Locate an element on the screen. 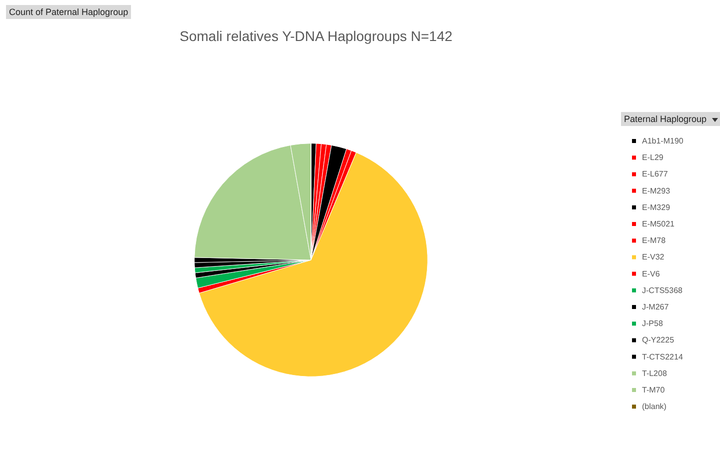 The height and width of the screenshot is (476, 720). text: Count of Paternal Haplogroup is located at coordinates (69, 12).